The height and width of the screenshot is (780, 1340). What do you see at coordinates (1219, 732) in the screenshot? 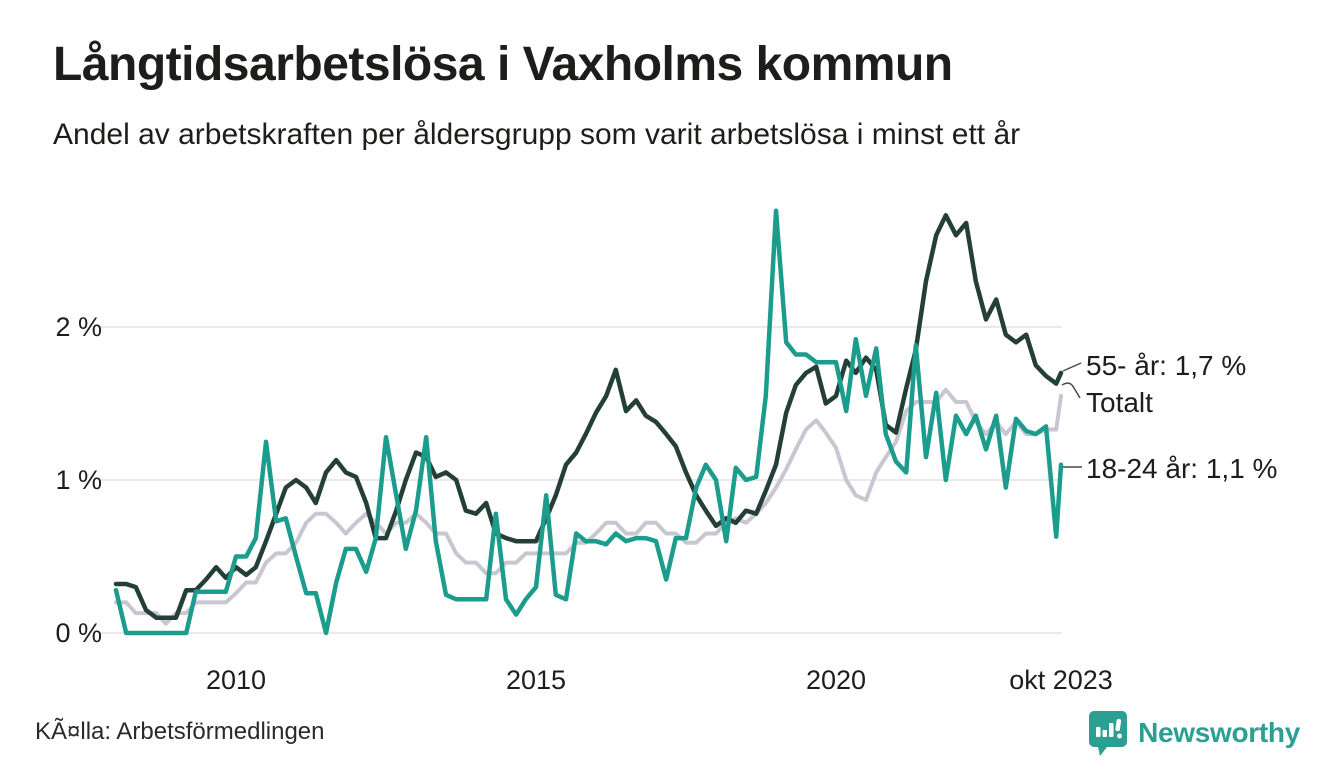
I see `newsworthy-wordmark: Newsworthy` at bounding box center [1219, 732].